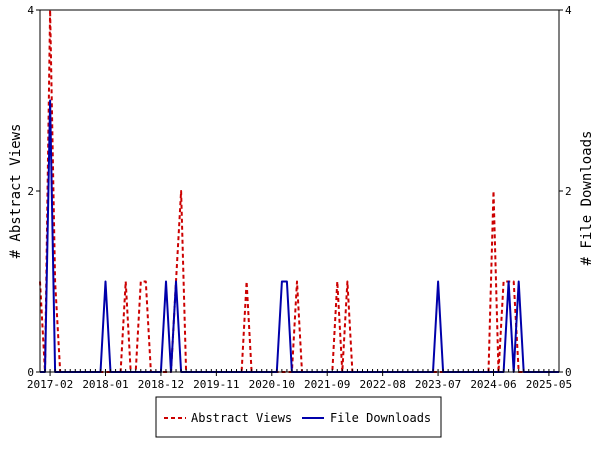 This screenshot has width=600, height=450. What do you see at coordinates (327, 384) in the screenshot?
I see `x-tick-label: 2021-09` at bounding box center [327, 384].